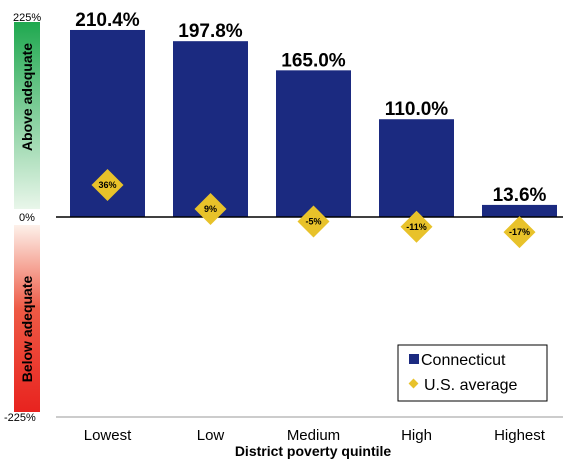 Image resolution: width=563 pixels, height=461 pixels. What do you see at coordinates (313, 60) in the screenshot?
I see `bar-value-label: 165.0%` at bounding box center [313, 60].